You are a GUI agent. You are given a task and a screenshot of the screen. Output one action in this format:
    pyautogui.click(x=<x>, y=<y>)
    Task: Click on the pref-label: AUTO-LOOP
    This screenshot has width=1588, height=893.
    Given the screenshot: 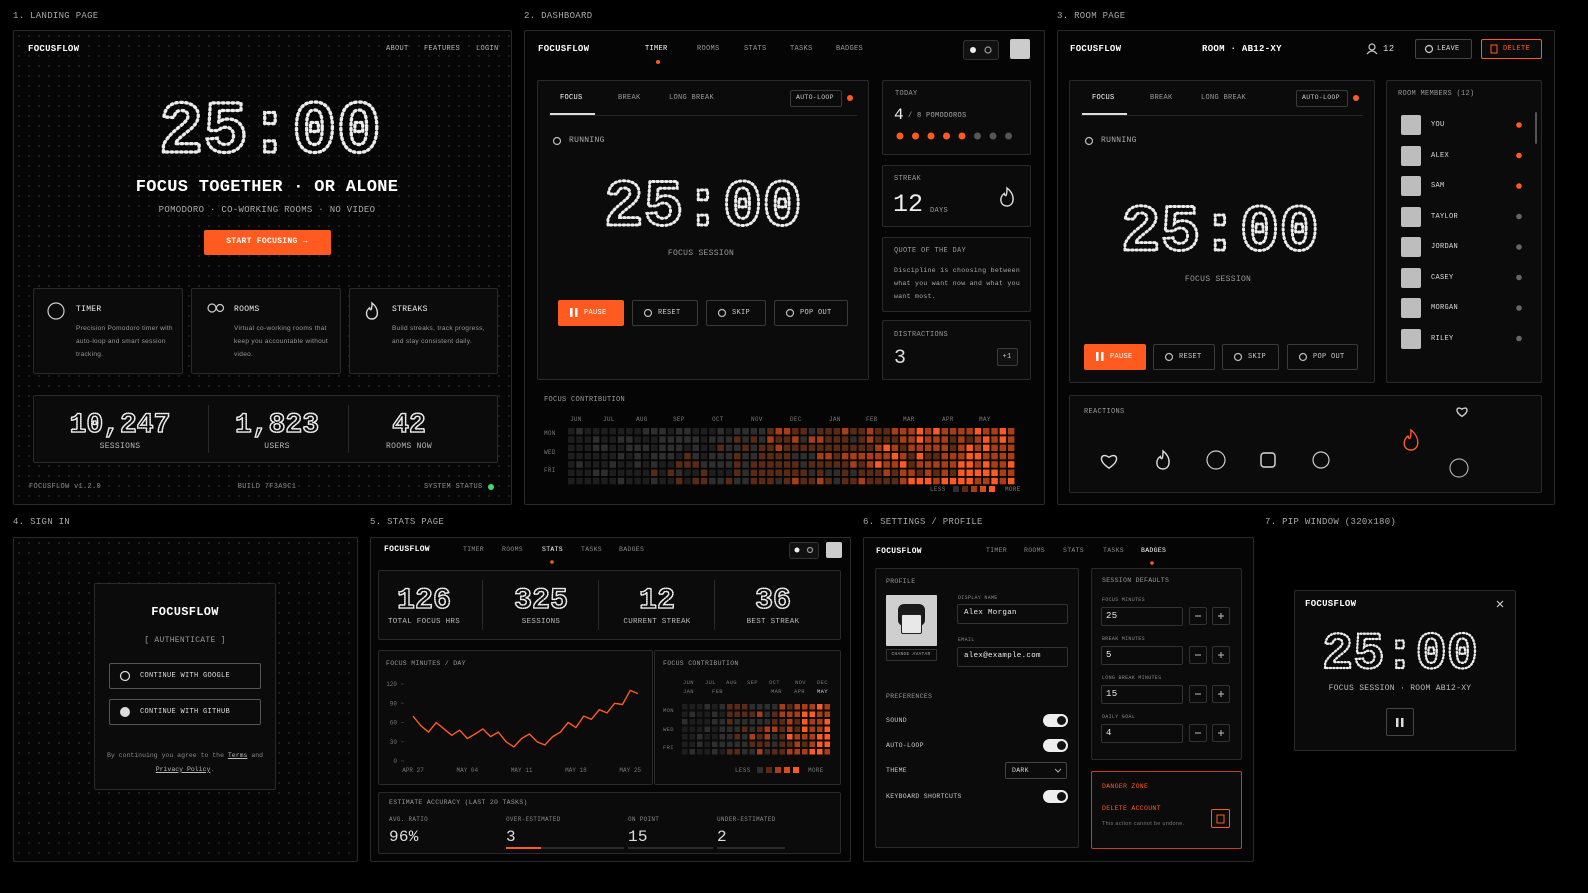 What is the action you would take?
    pyautogui.click(x=905, y=745)
    